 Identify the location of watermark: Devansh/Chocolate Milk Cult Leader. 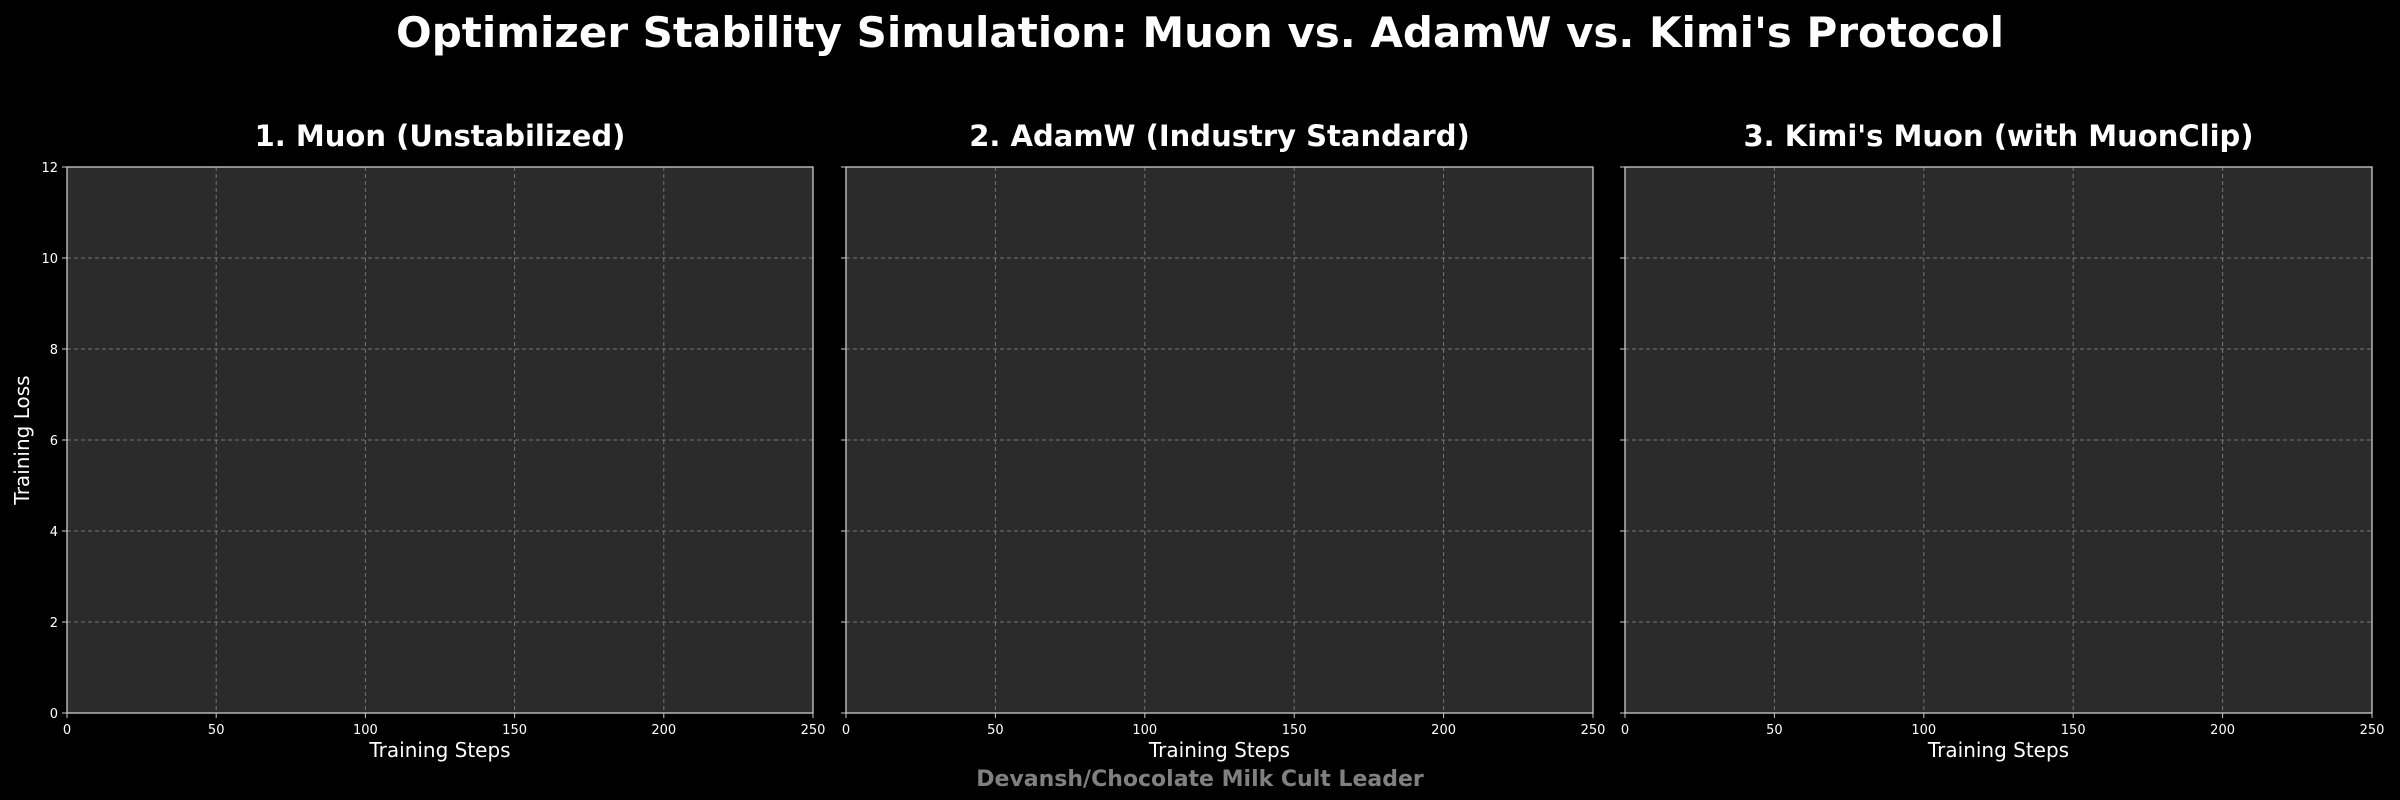
(1200, 779).